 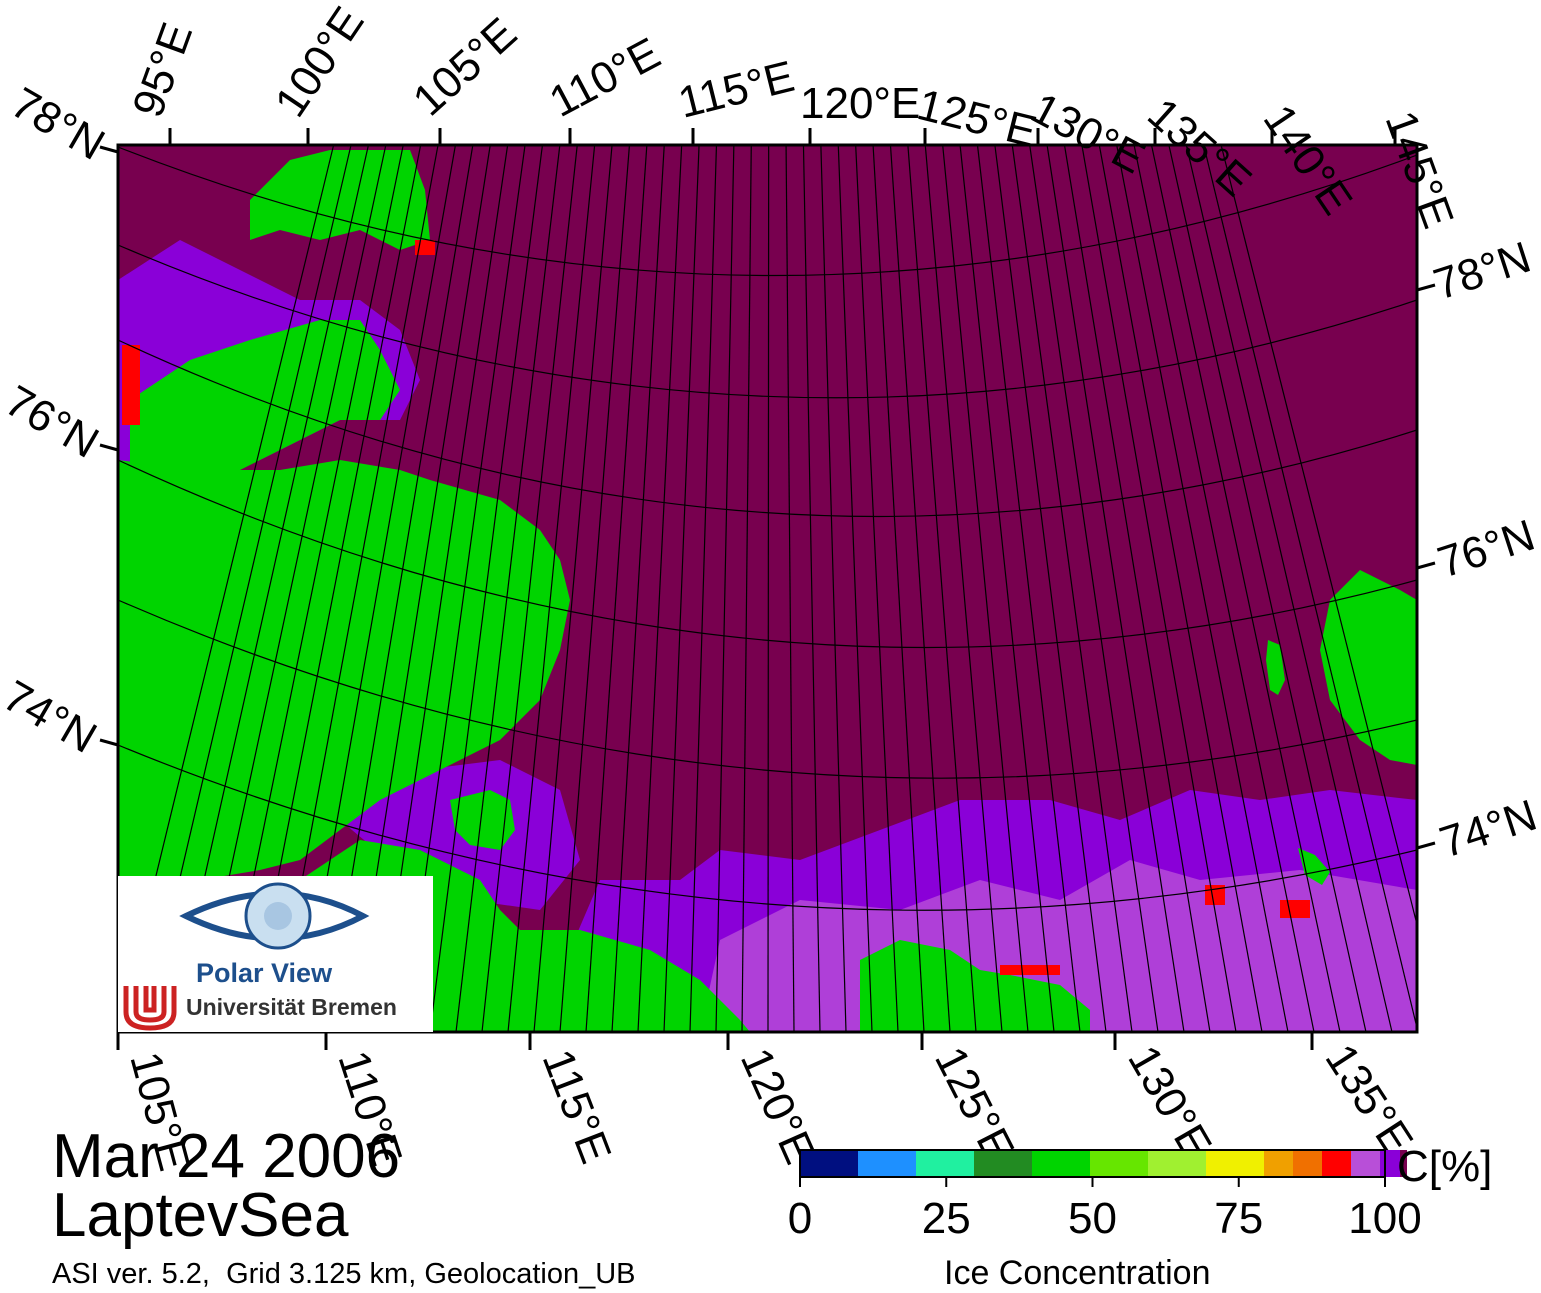 I want to click on date-caption: Mar 24 2006, so click(x=226, y=1156).